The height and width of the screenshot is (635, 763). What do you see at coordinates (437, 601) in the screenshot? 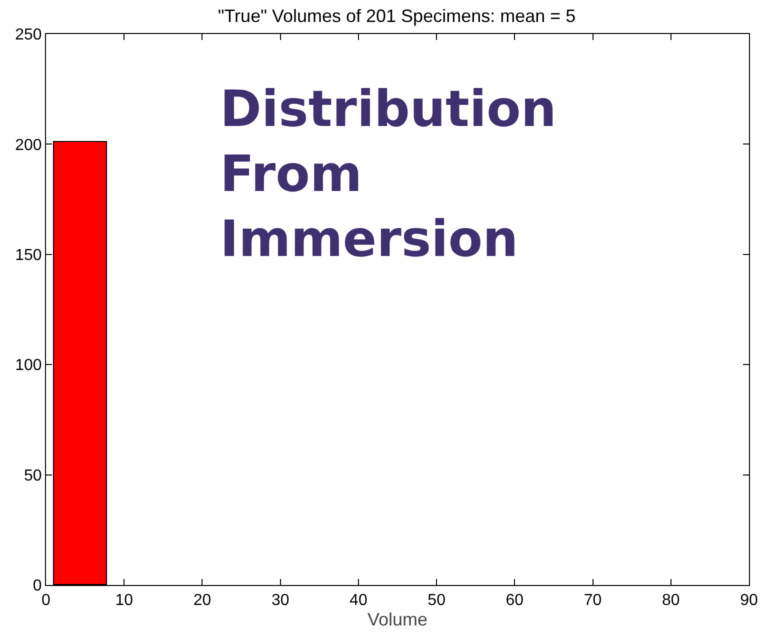
I see `x-tick-label: 50` at bounding box center [437, 601].